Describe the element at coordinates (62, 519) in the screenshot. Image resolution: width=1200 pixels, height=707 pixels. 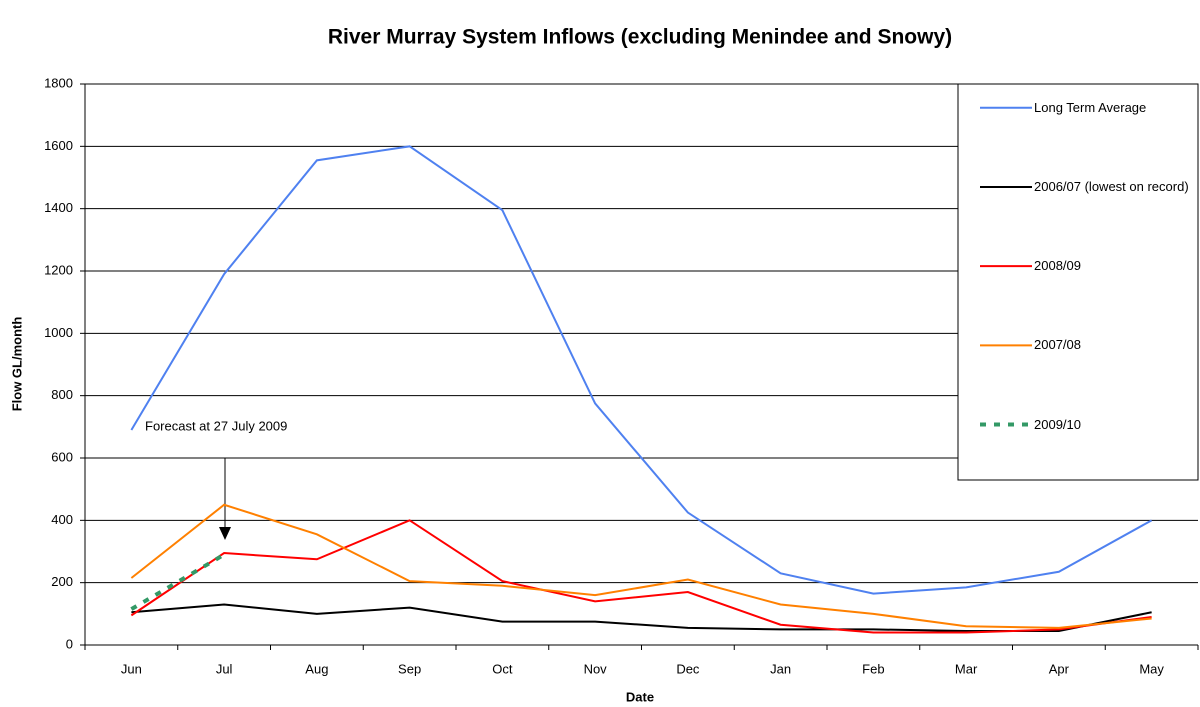
I see `y-tick-label: 400` at that location.